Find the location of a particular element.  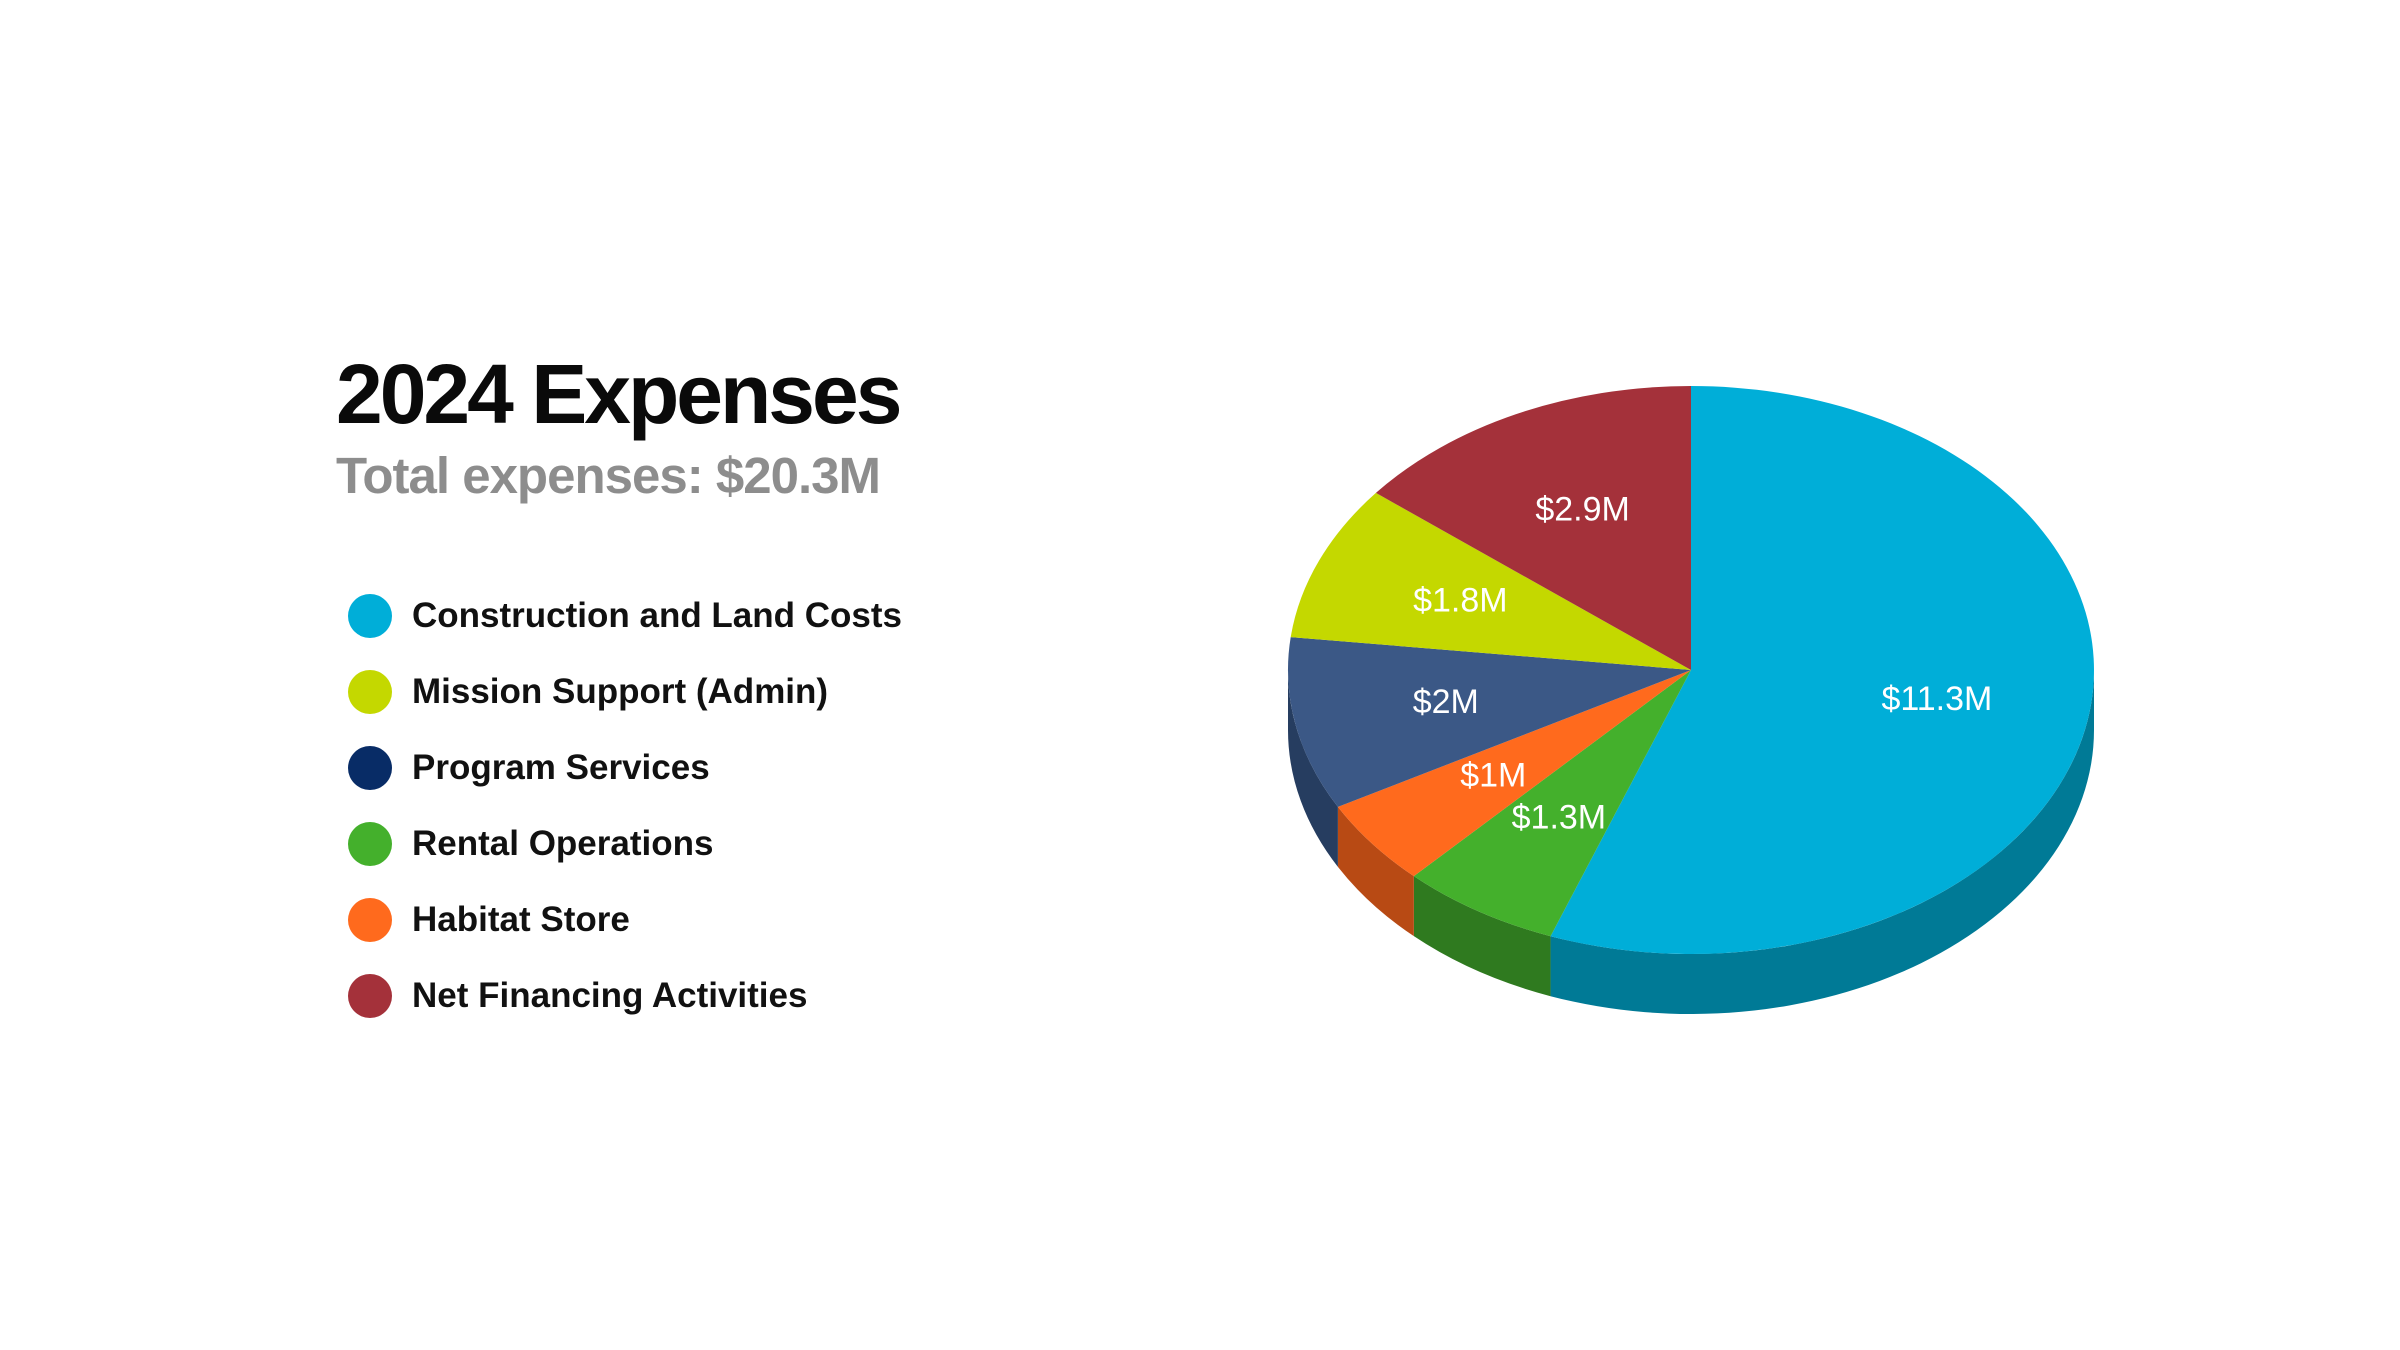

pie-slice-construction-and-land-costs is located at coordinates (1822, 670).